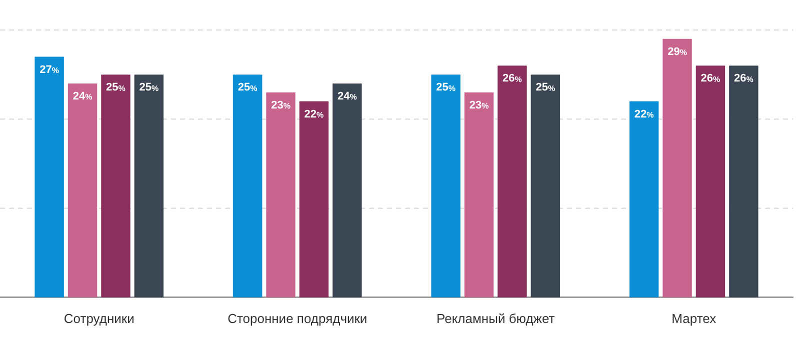 Image resolution: width=800 pixels, height=349 pixels. I want to click on data-label: 27%, so click(49, 70).